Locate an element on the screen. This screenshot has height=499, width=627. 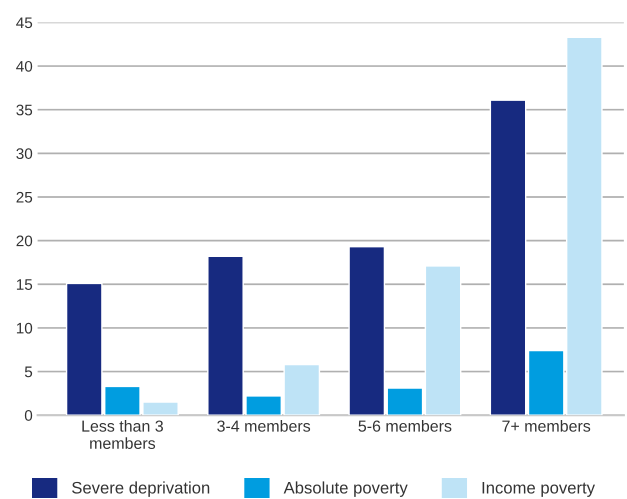
x-tick-label: 5-6 members is located at coordinates (405, 426).